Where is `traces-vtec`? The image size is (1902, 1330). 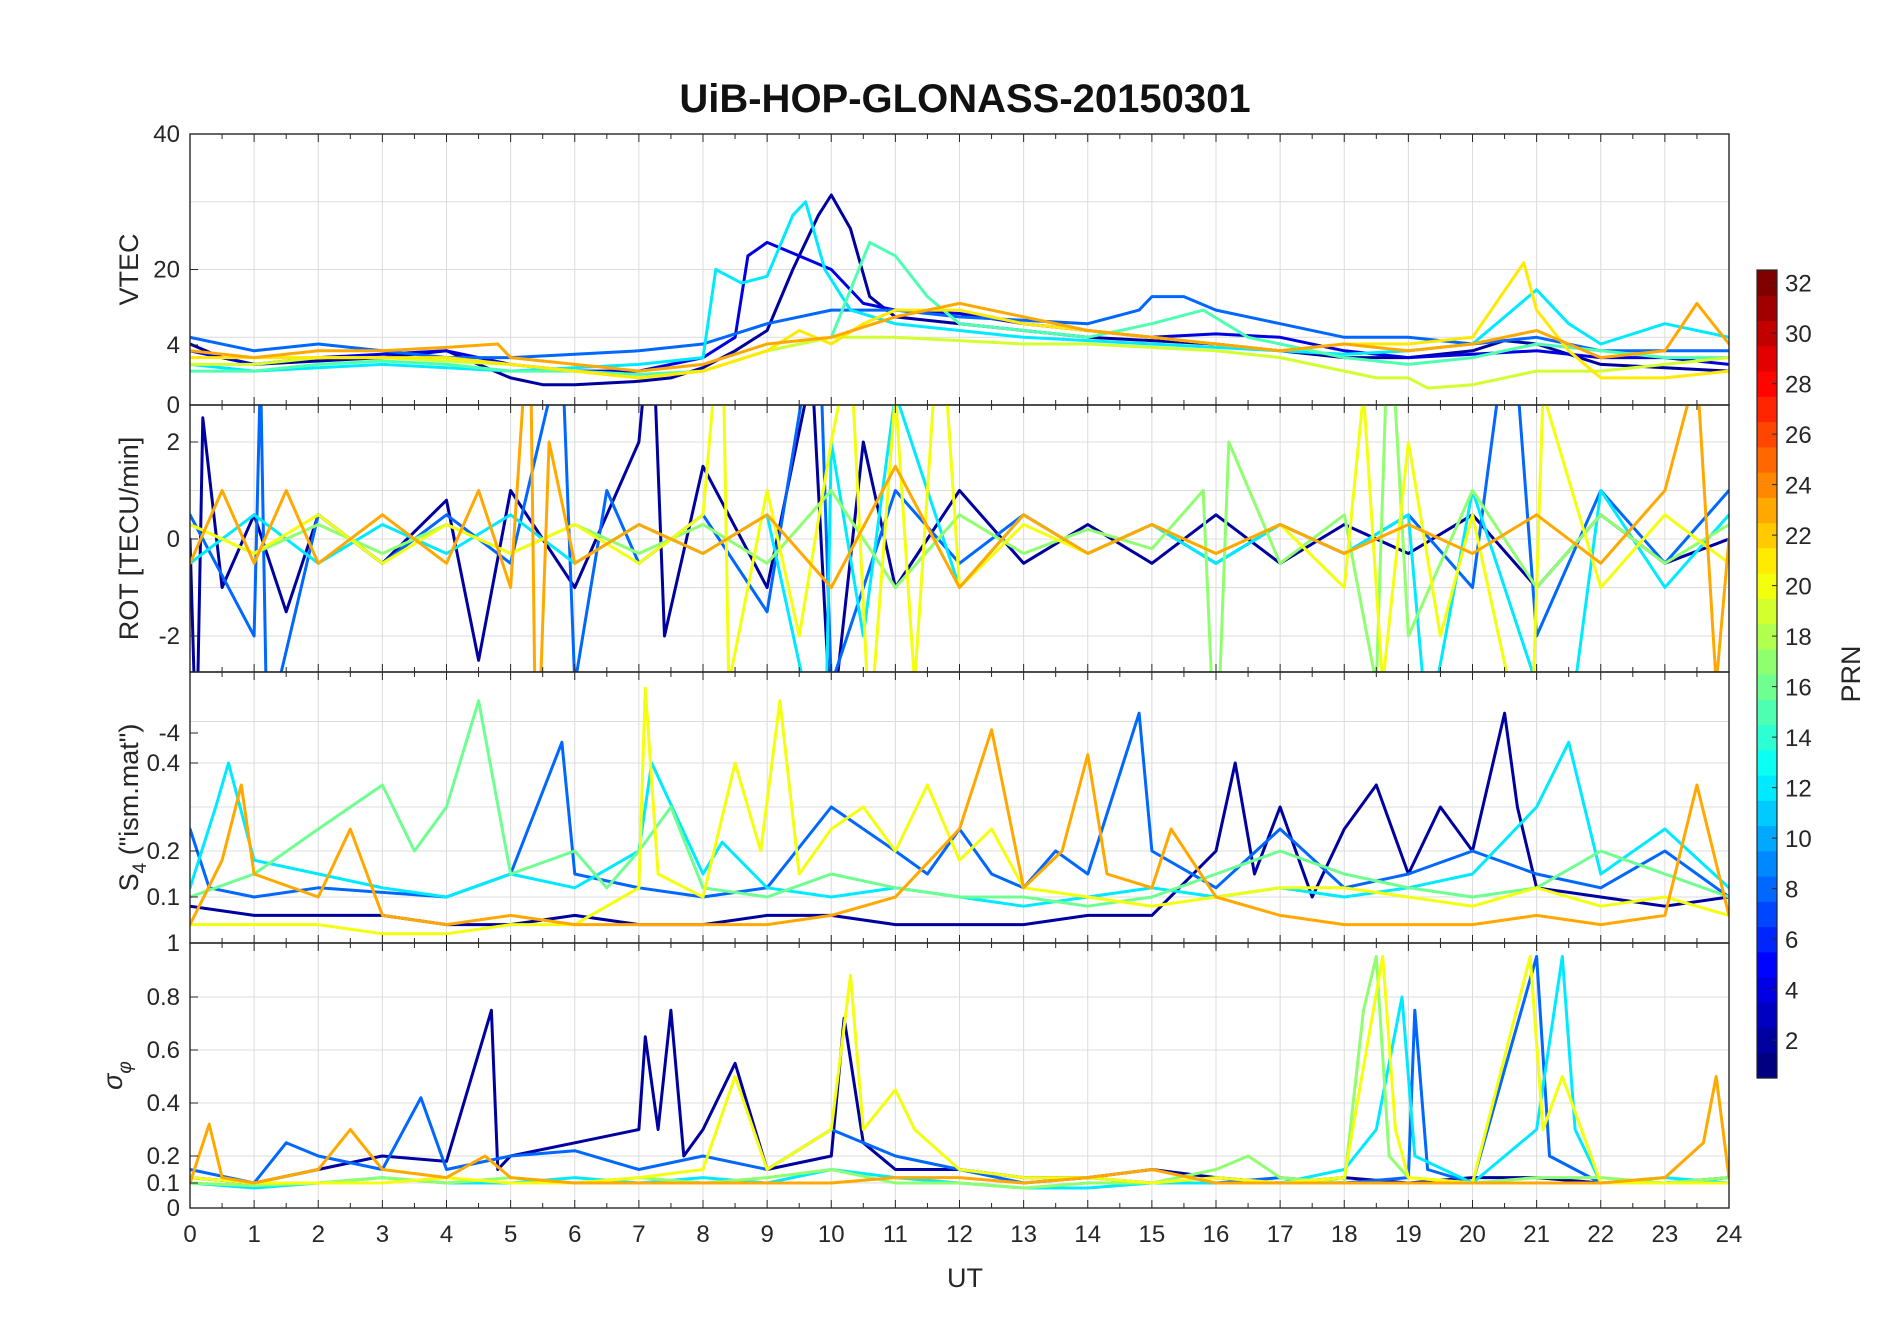
traces-vtec is located at coordinates (959, 291).